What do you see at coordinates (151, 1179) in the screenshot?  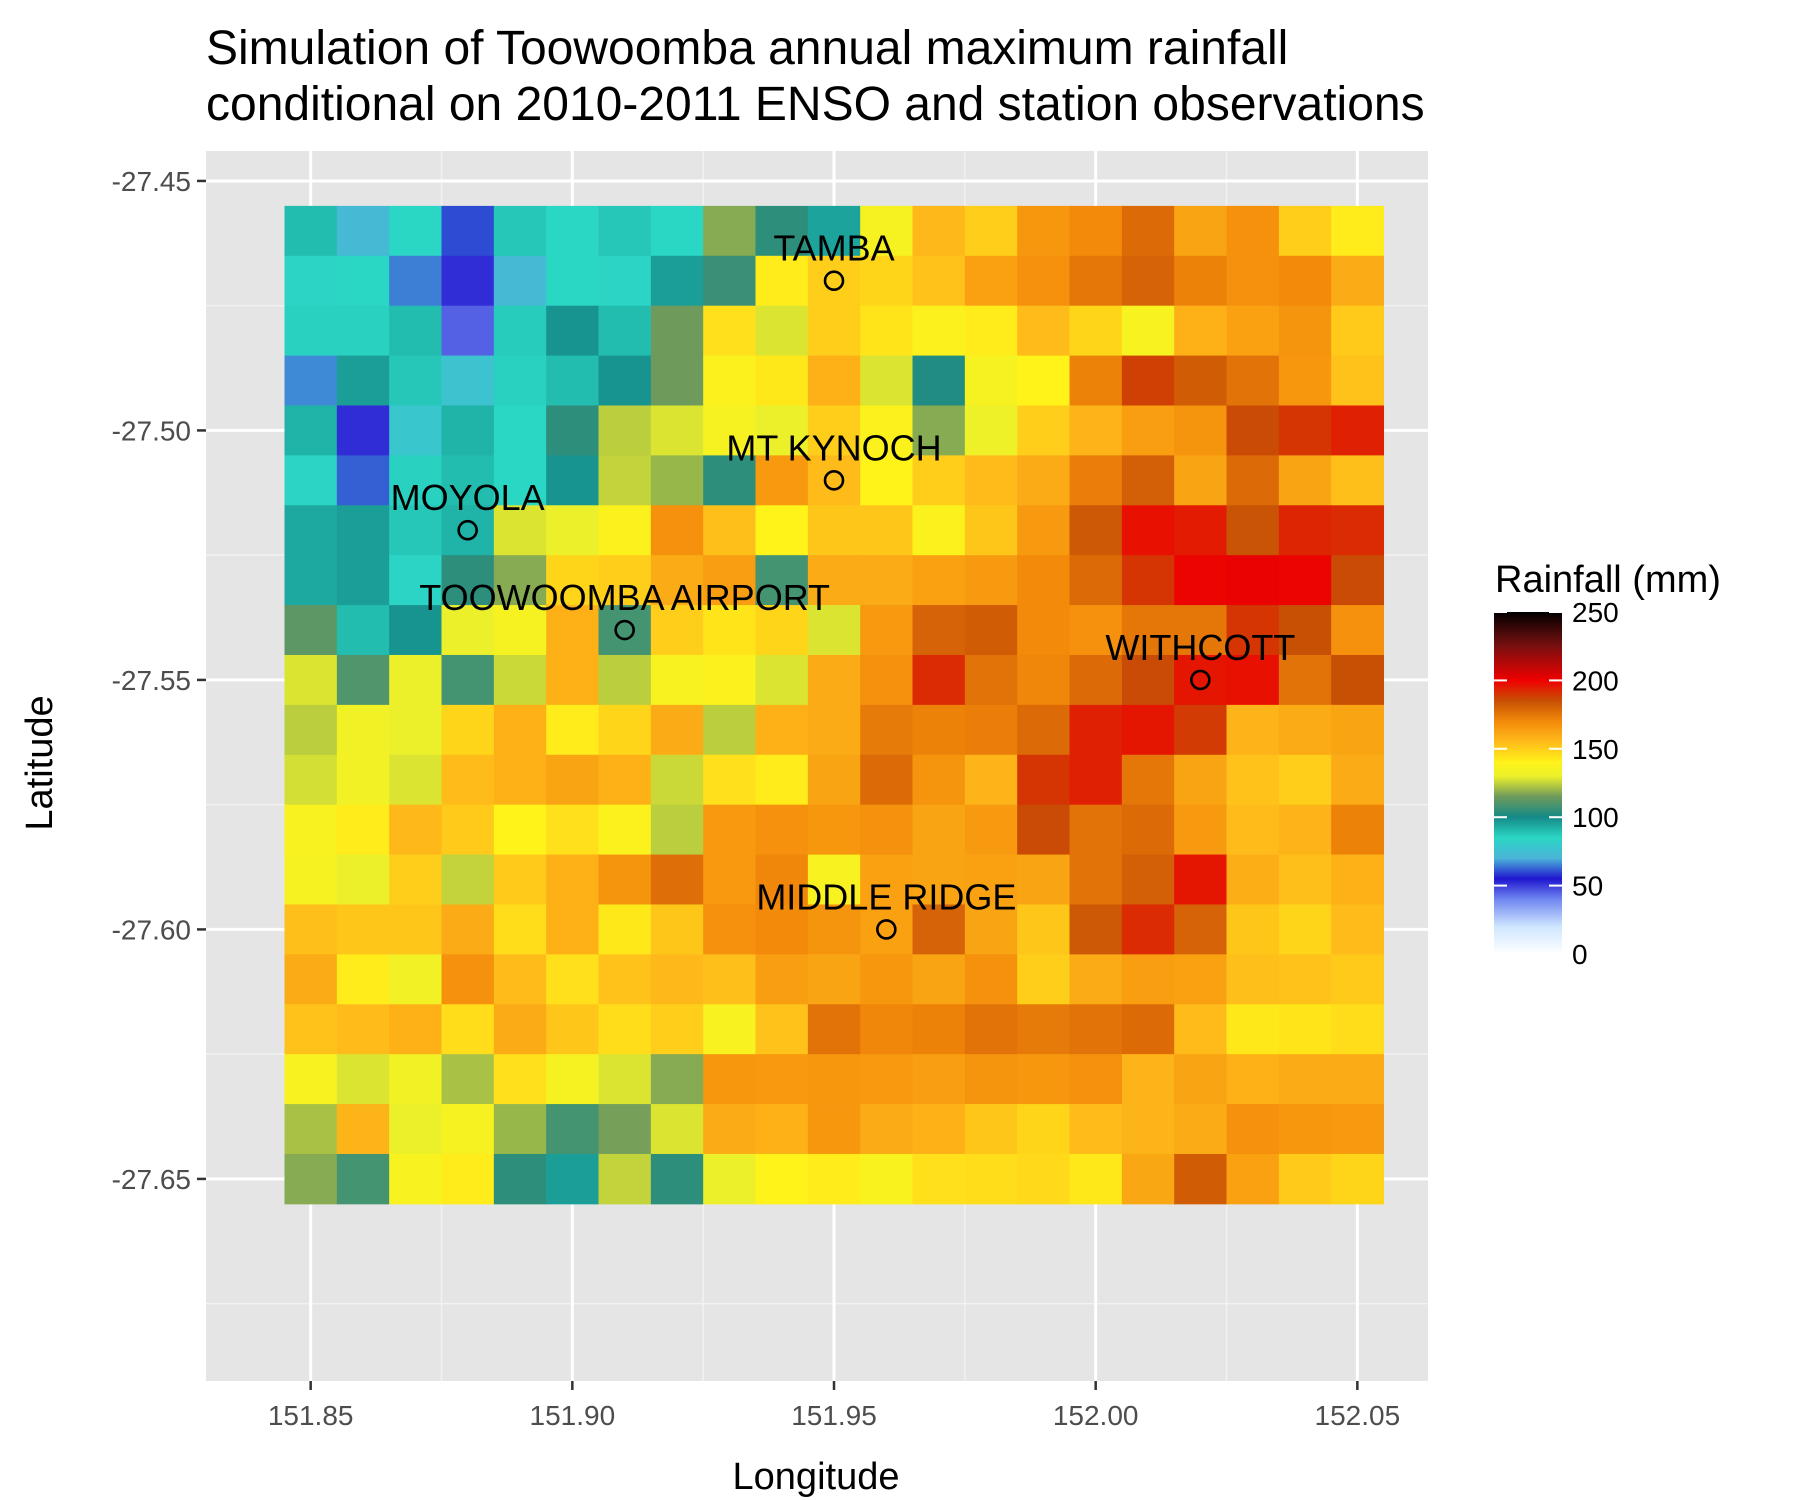 I see `y-tick-label: -27.65` at bounding box center [151, 1179].